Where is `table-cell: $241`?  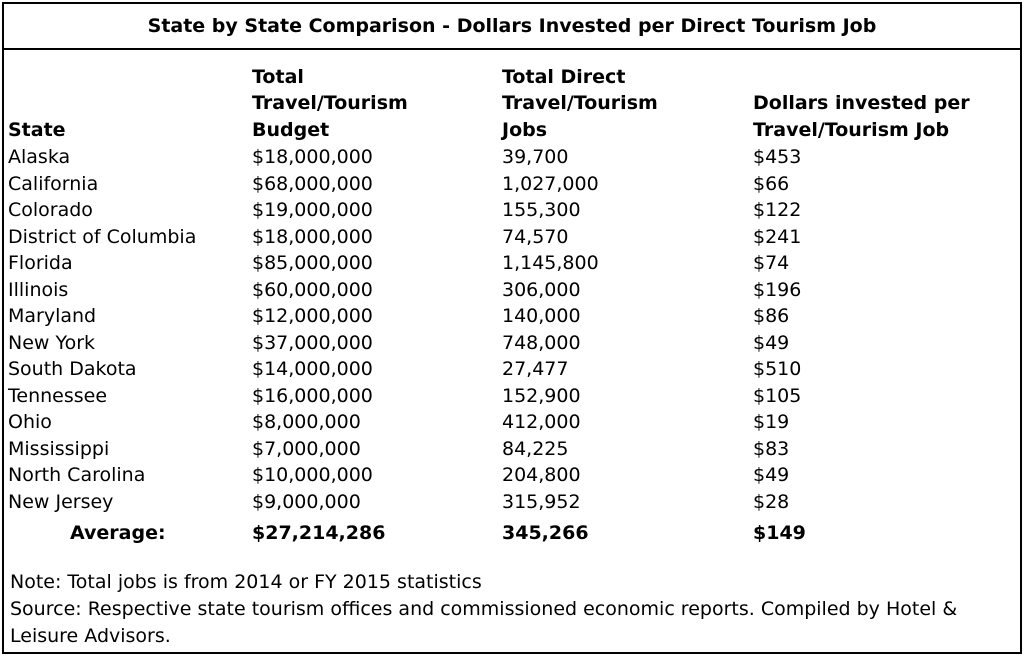 table-cell: $241 is located at coordinates (777, 236).